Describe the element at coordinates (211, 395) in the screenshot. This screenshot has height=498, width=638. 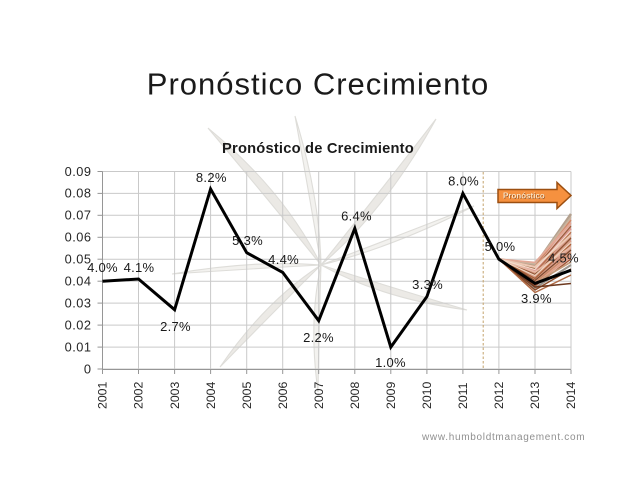
I see `svg-text: 2004` at that location.